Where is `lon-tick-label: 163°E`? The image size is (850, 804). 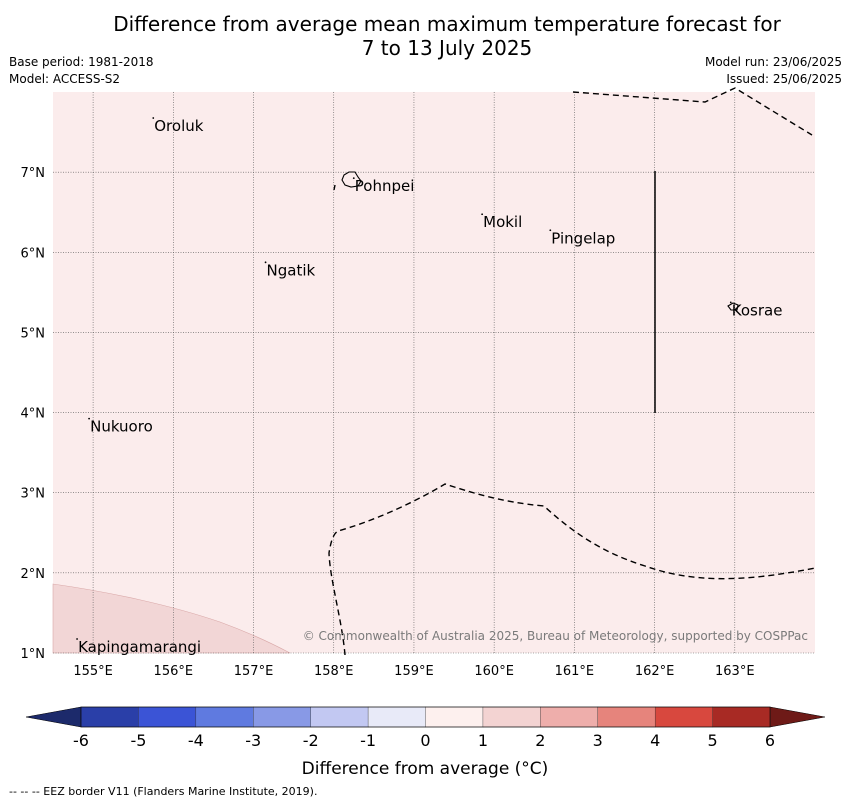
lon-tick-label: 163°E is located at coordinates (735, 671).